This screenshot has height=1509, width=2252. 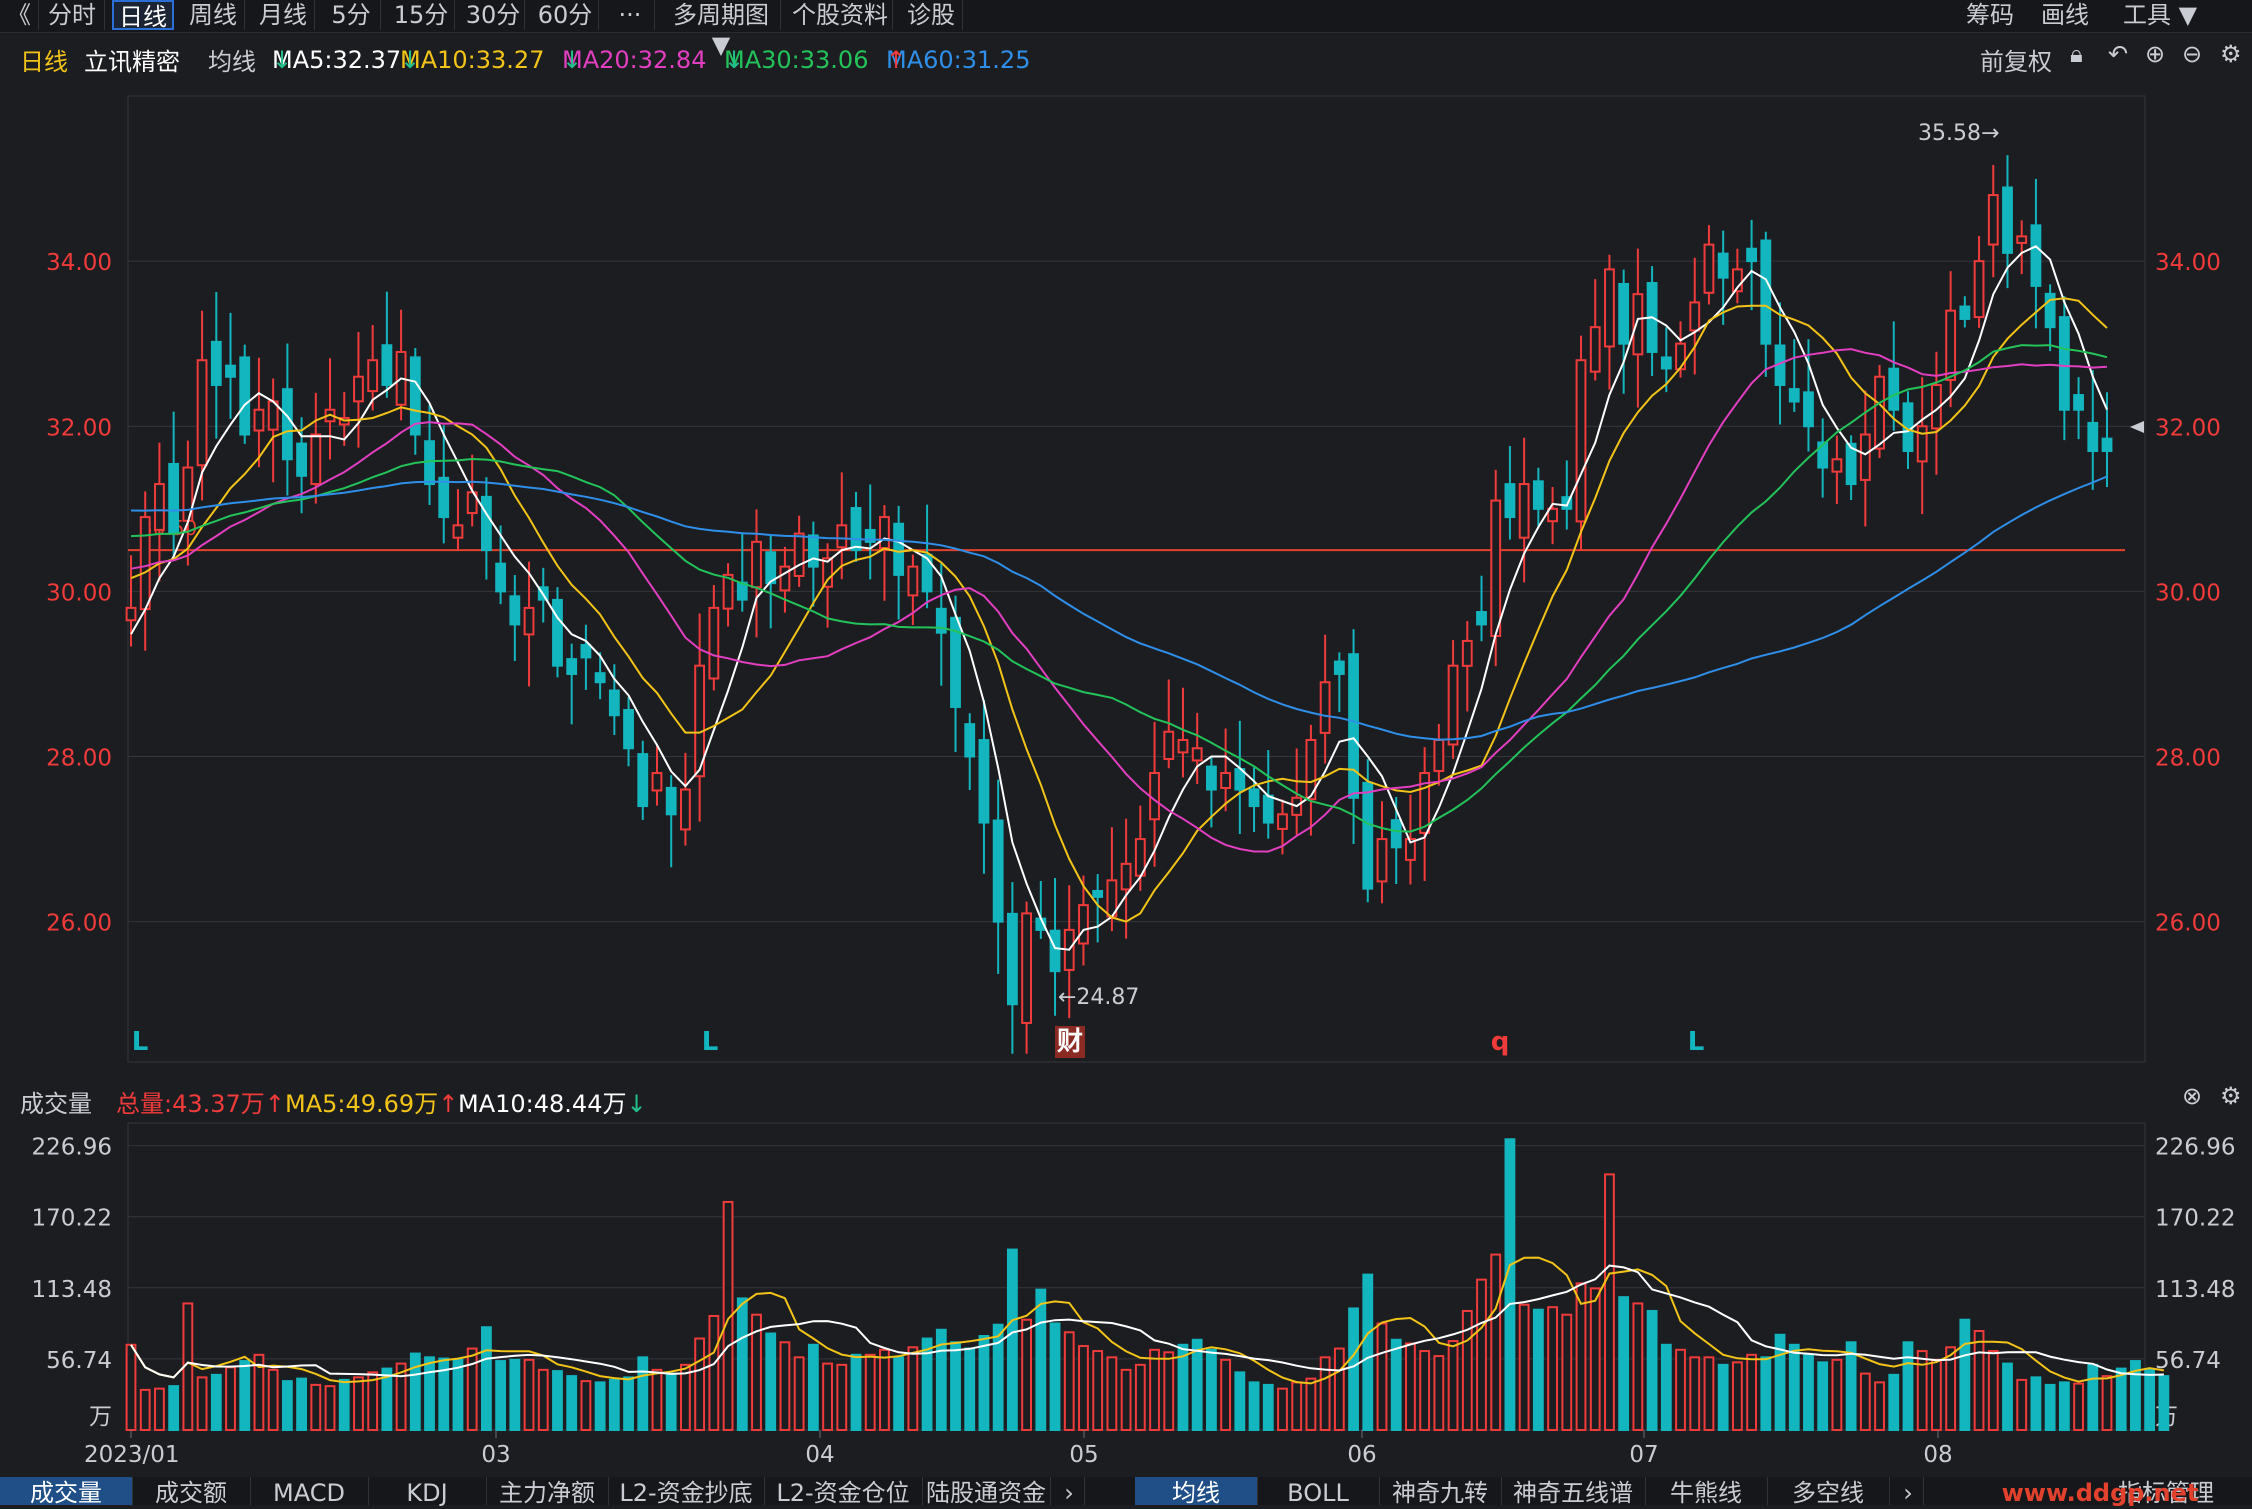 What do you see at coordinates (840, 15) in the screenshot?
I see `period-tab-10: 个股资料` at bounding box center [840, 15].